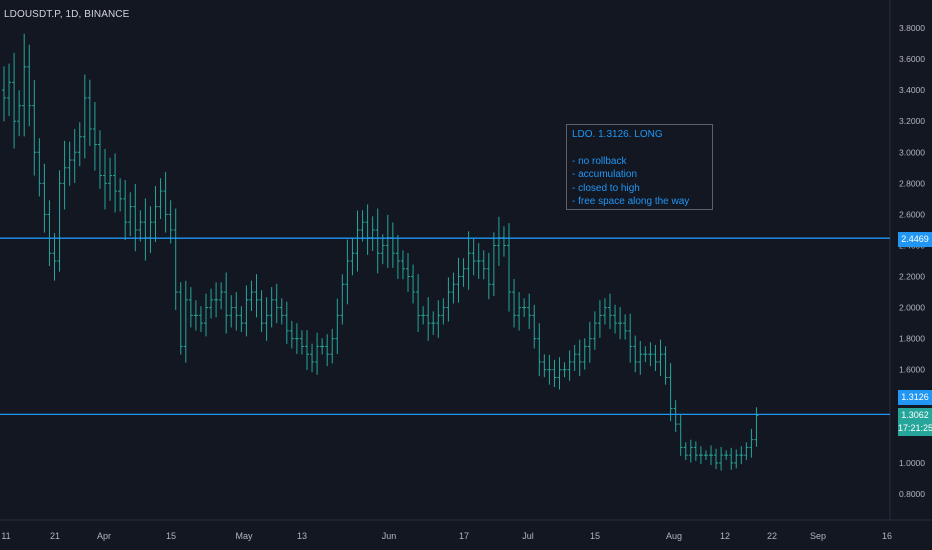 The image size is (932, 550). What do you see at coordinates (725, 536) in the screenshot?
I see `x-tick-label: 12` at bounding box center [725, 536].